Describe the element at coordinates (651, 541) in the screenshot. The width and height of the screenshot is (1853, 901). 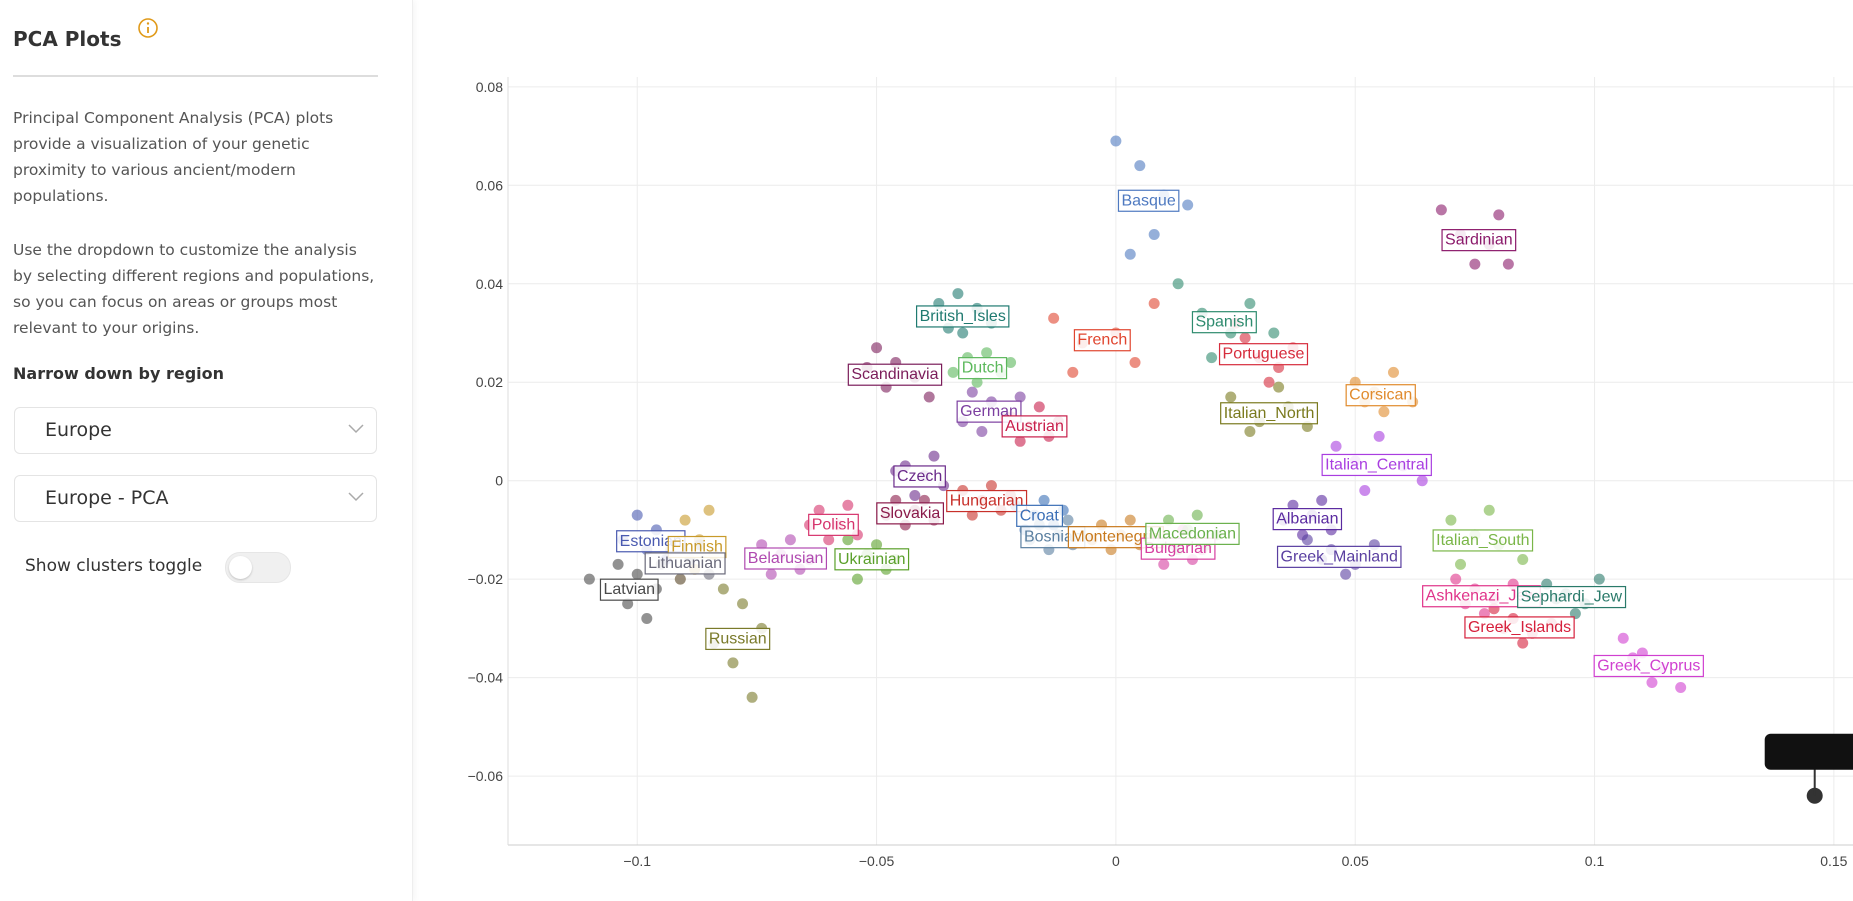
I see `label-text: Estonian` at that location.